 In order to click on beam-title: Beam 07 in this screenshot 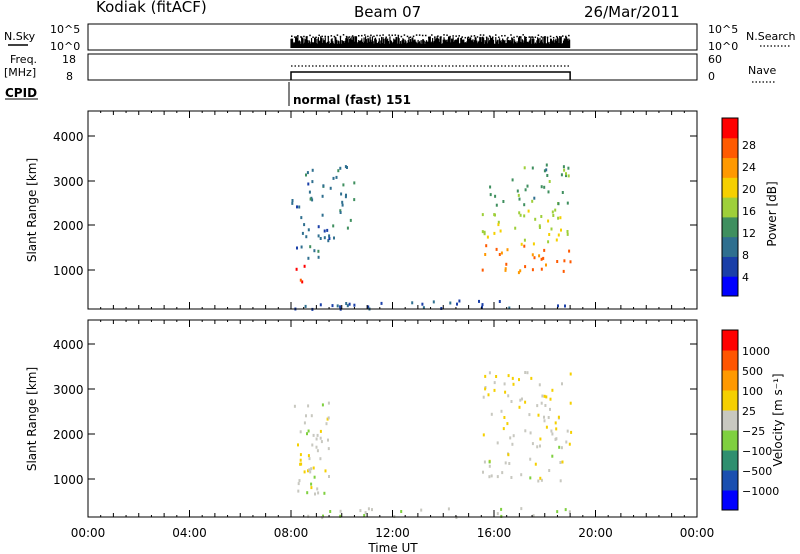, I will do `click(387, 12)`.